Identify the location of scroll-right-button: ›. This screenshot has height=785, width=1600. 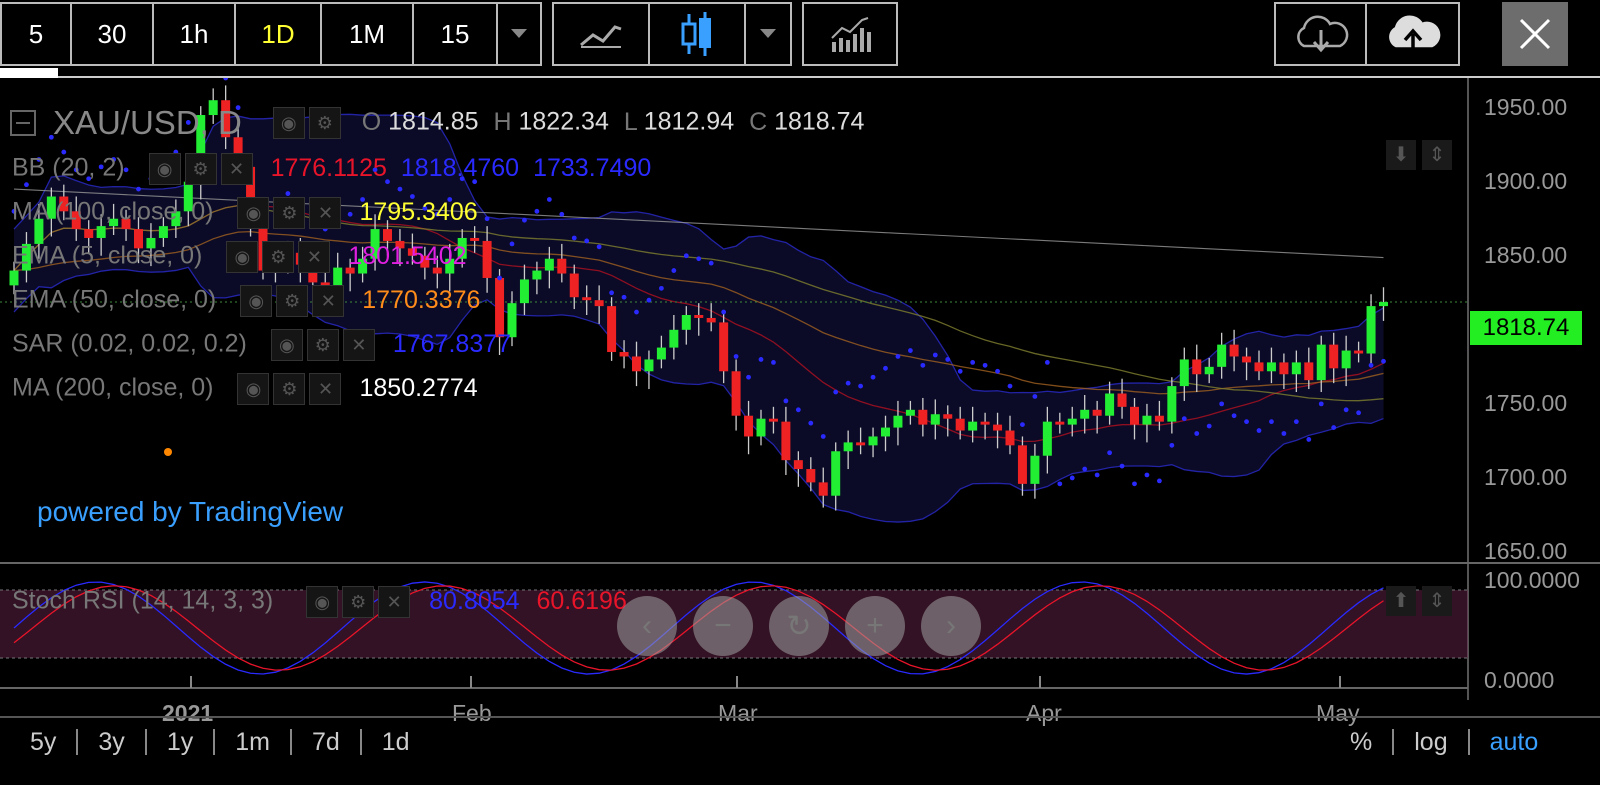
(951, 626).